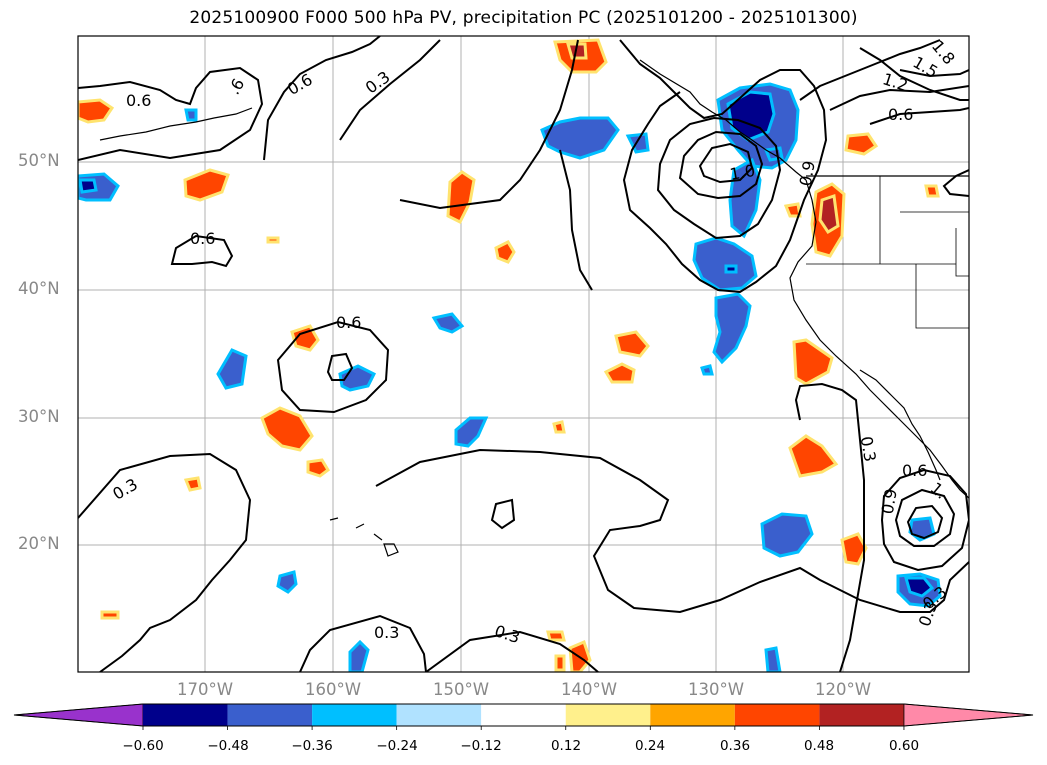 Image resolution: width=1047 pixels, height=765 pixels. Describe the element at coordinates (735, 746) in the screenshot. I see `colorbar-tick-label: 0.36` at that location.